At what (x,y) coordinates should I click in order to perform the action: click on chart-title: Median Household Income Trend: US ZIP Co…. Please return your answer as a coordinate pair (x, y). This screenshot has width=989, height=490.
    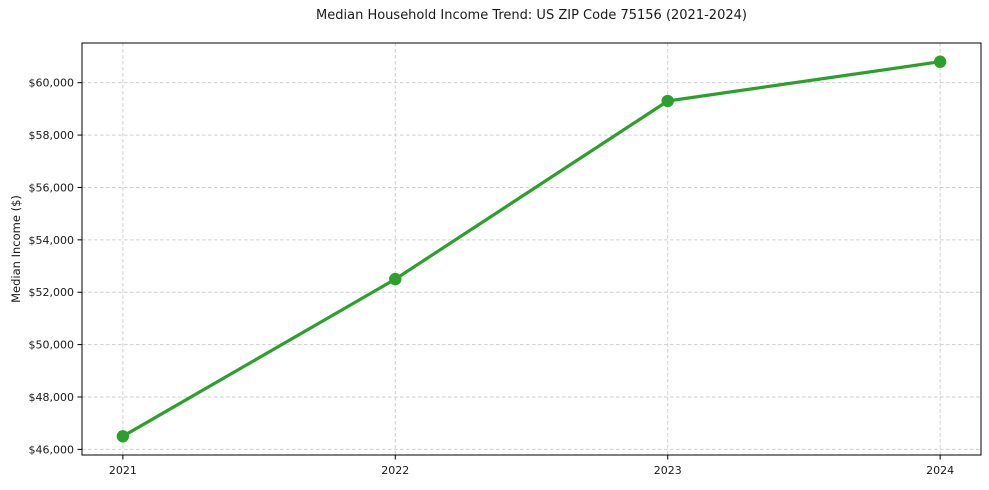
    Looking at the image, I should click on (531, 15).